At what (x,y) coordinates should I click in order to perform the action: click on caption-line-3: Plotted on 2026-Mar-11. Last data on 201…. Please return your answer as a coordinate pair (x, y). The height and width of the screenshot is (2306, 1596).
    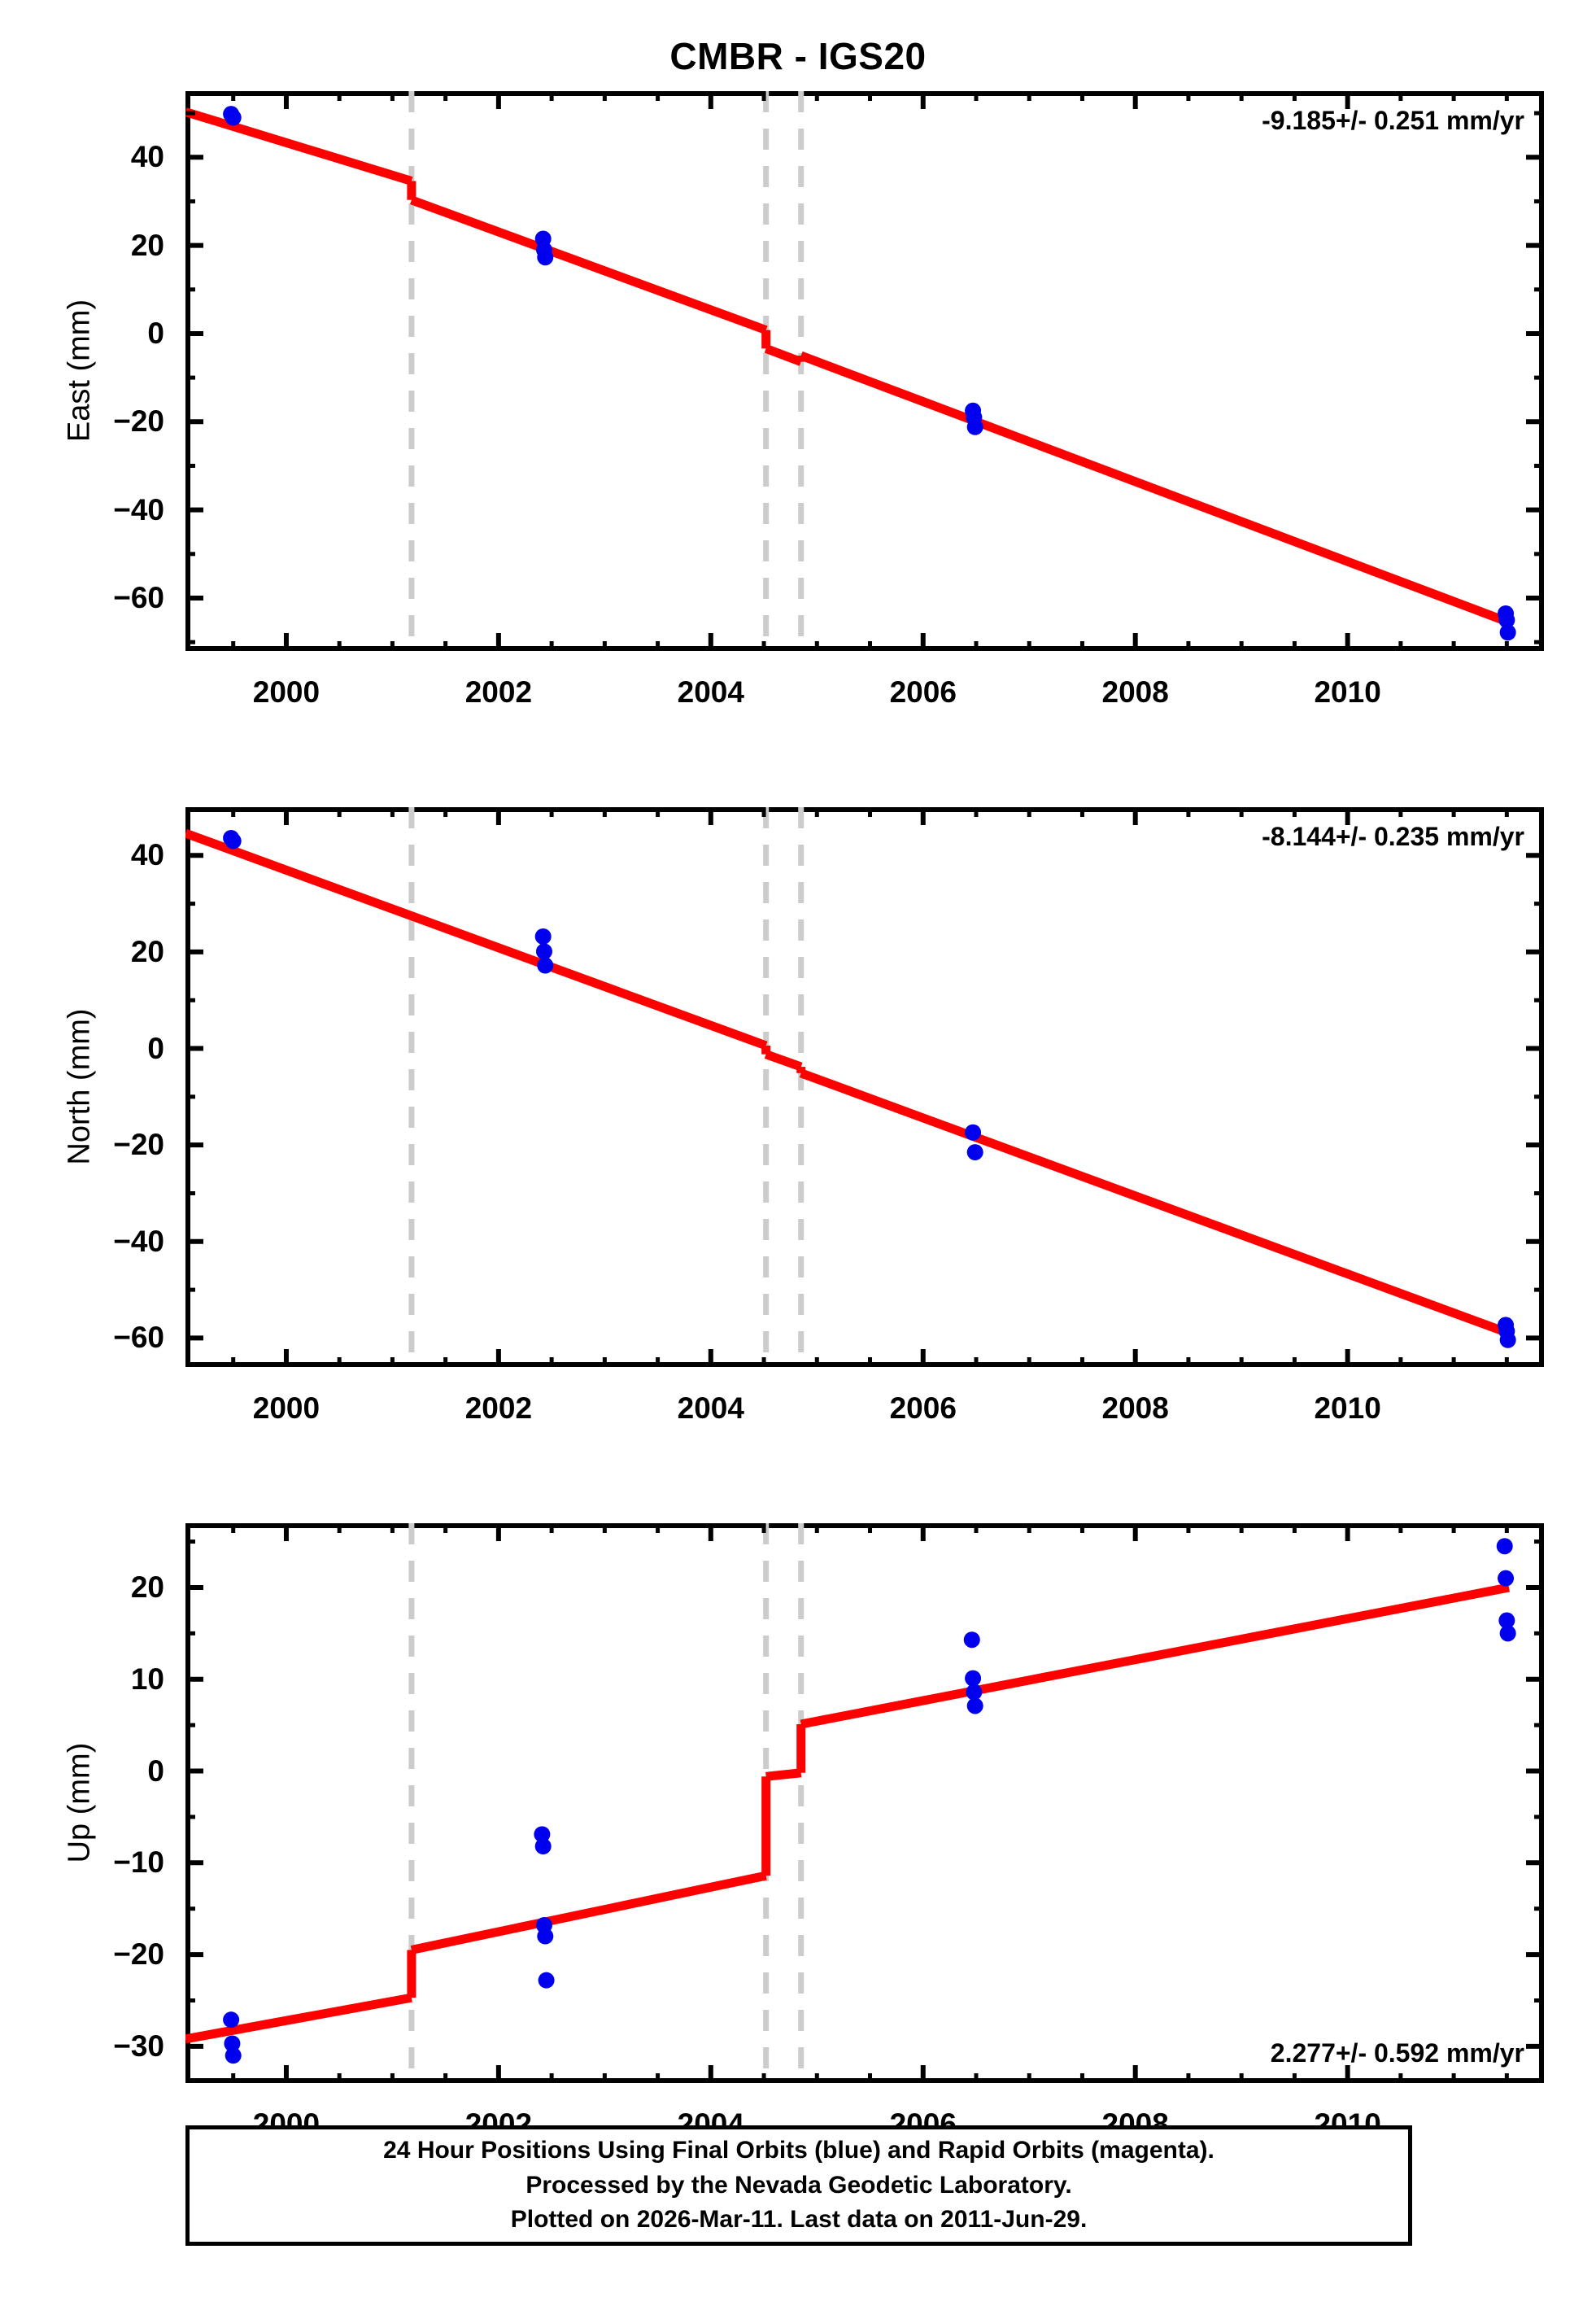
    Looking at the image, I should click on (799, 2220).